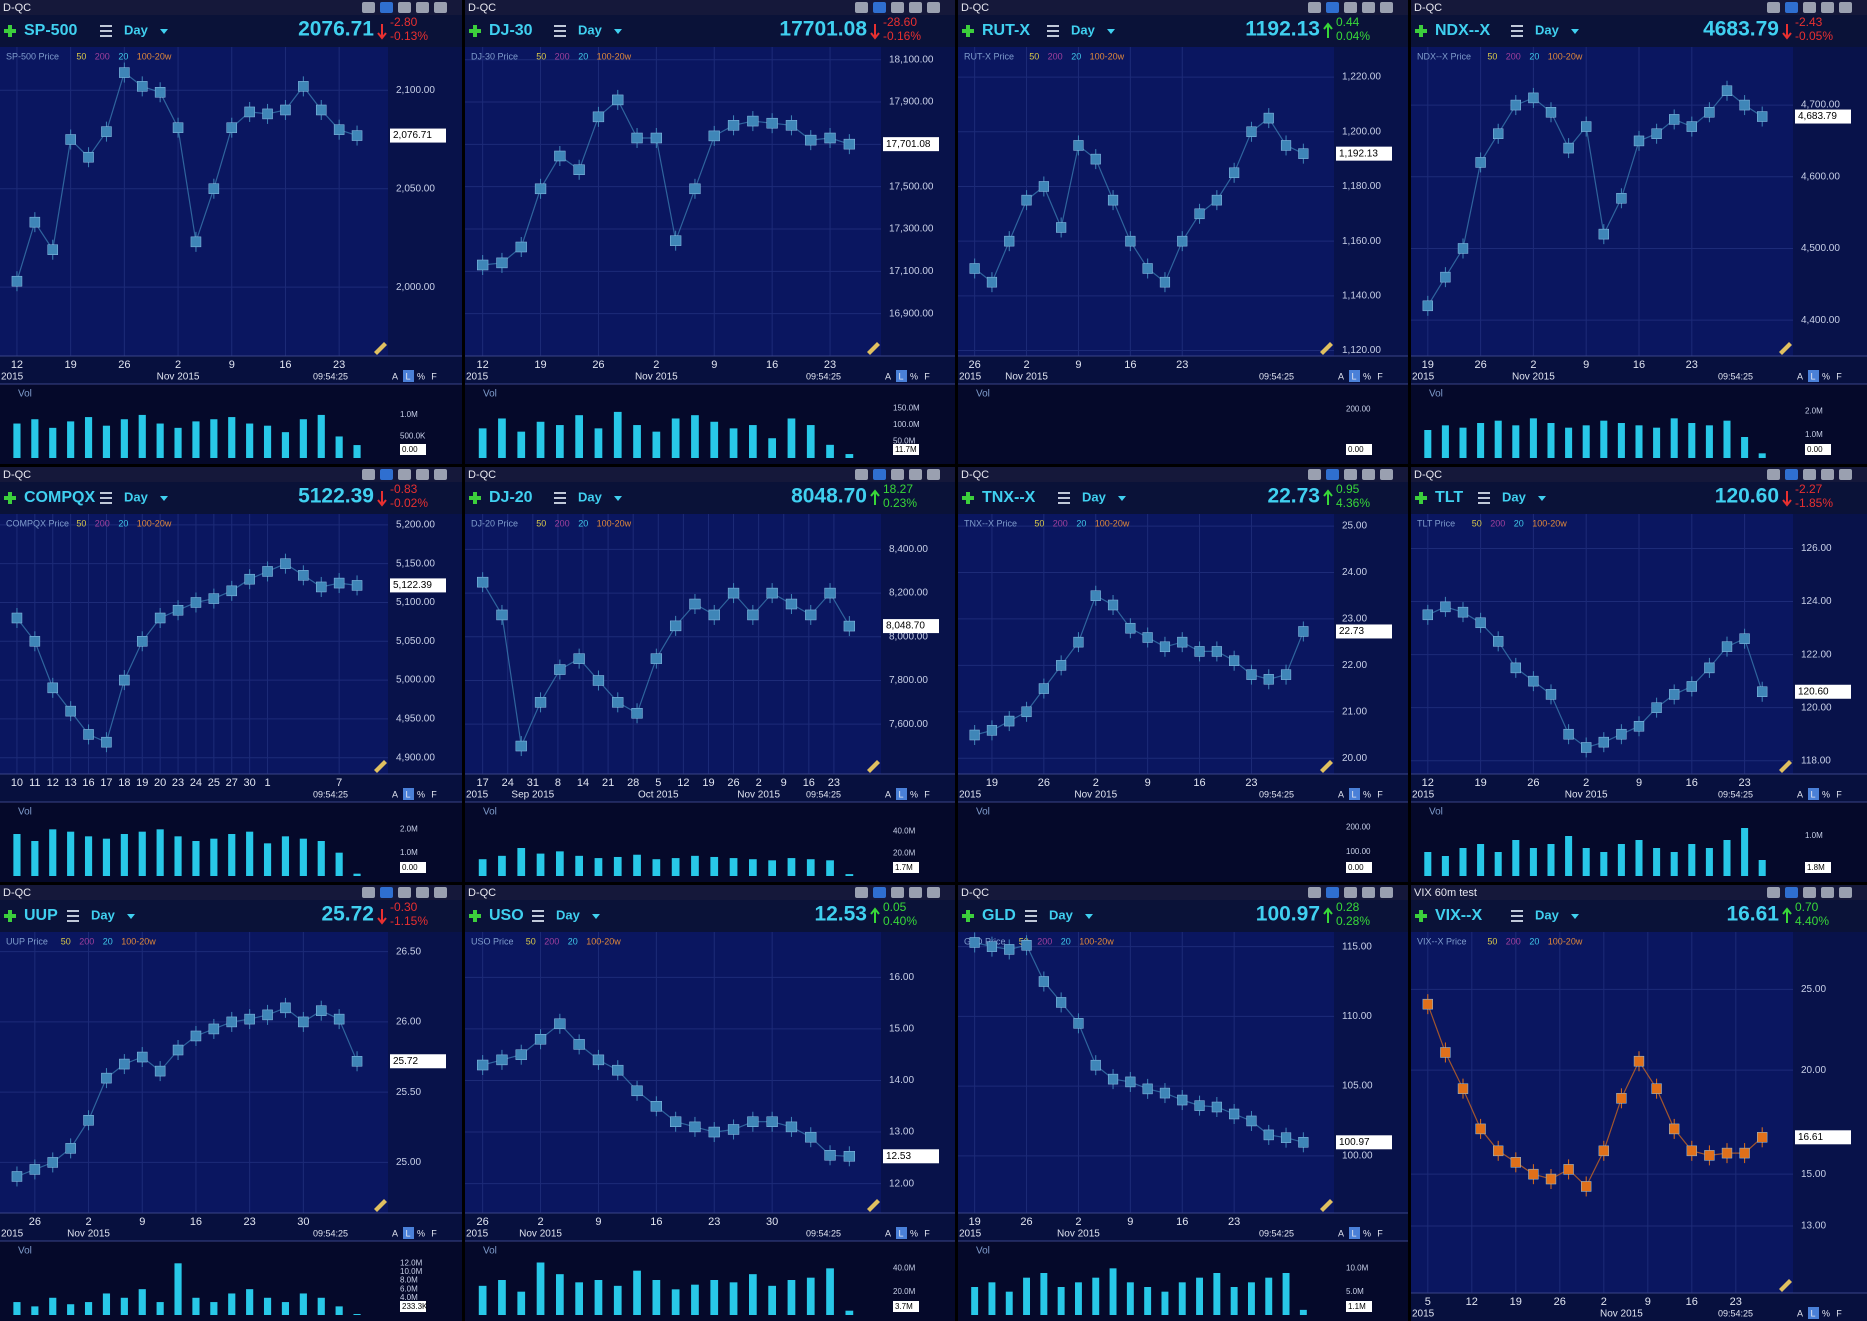 The image size is (1867, 1321). I want to click on symbol: TLT, so click(1449, 497).